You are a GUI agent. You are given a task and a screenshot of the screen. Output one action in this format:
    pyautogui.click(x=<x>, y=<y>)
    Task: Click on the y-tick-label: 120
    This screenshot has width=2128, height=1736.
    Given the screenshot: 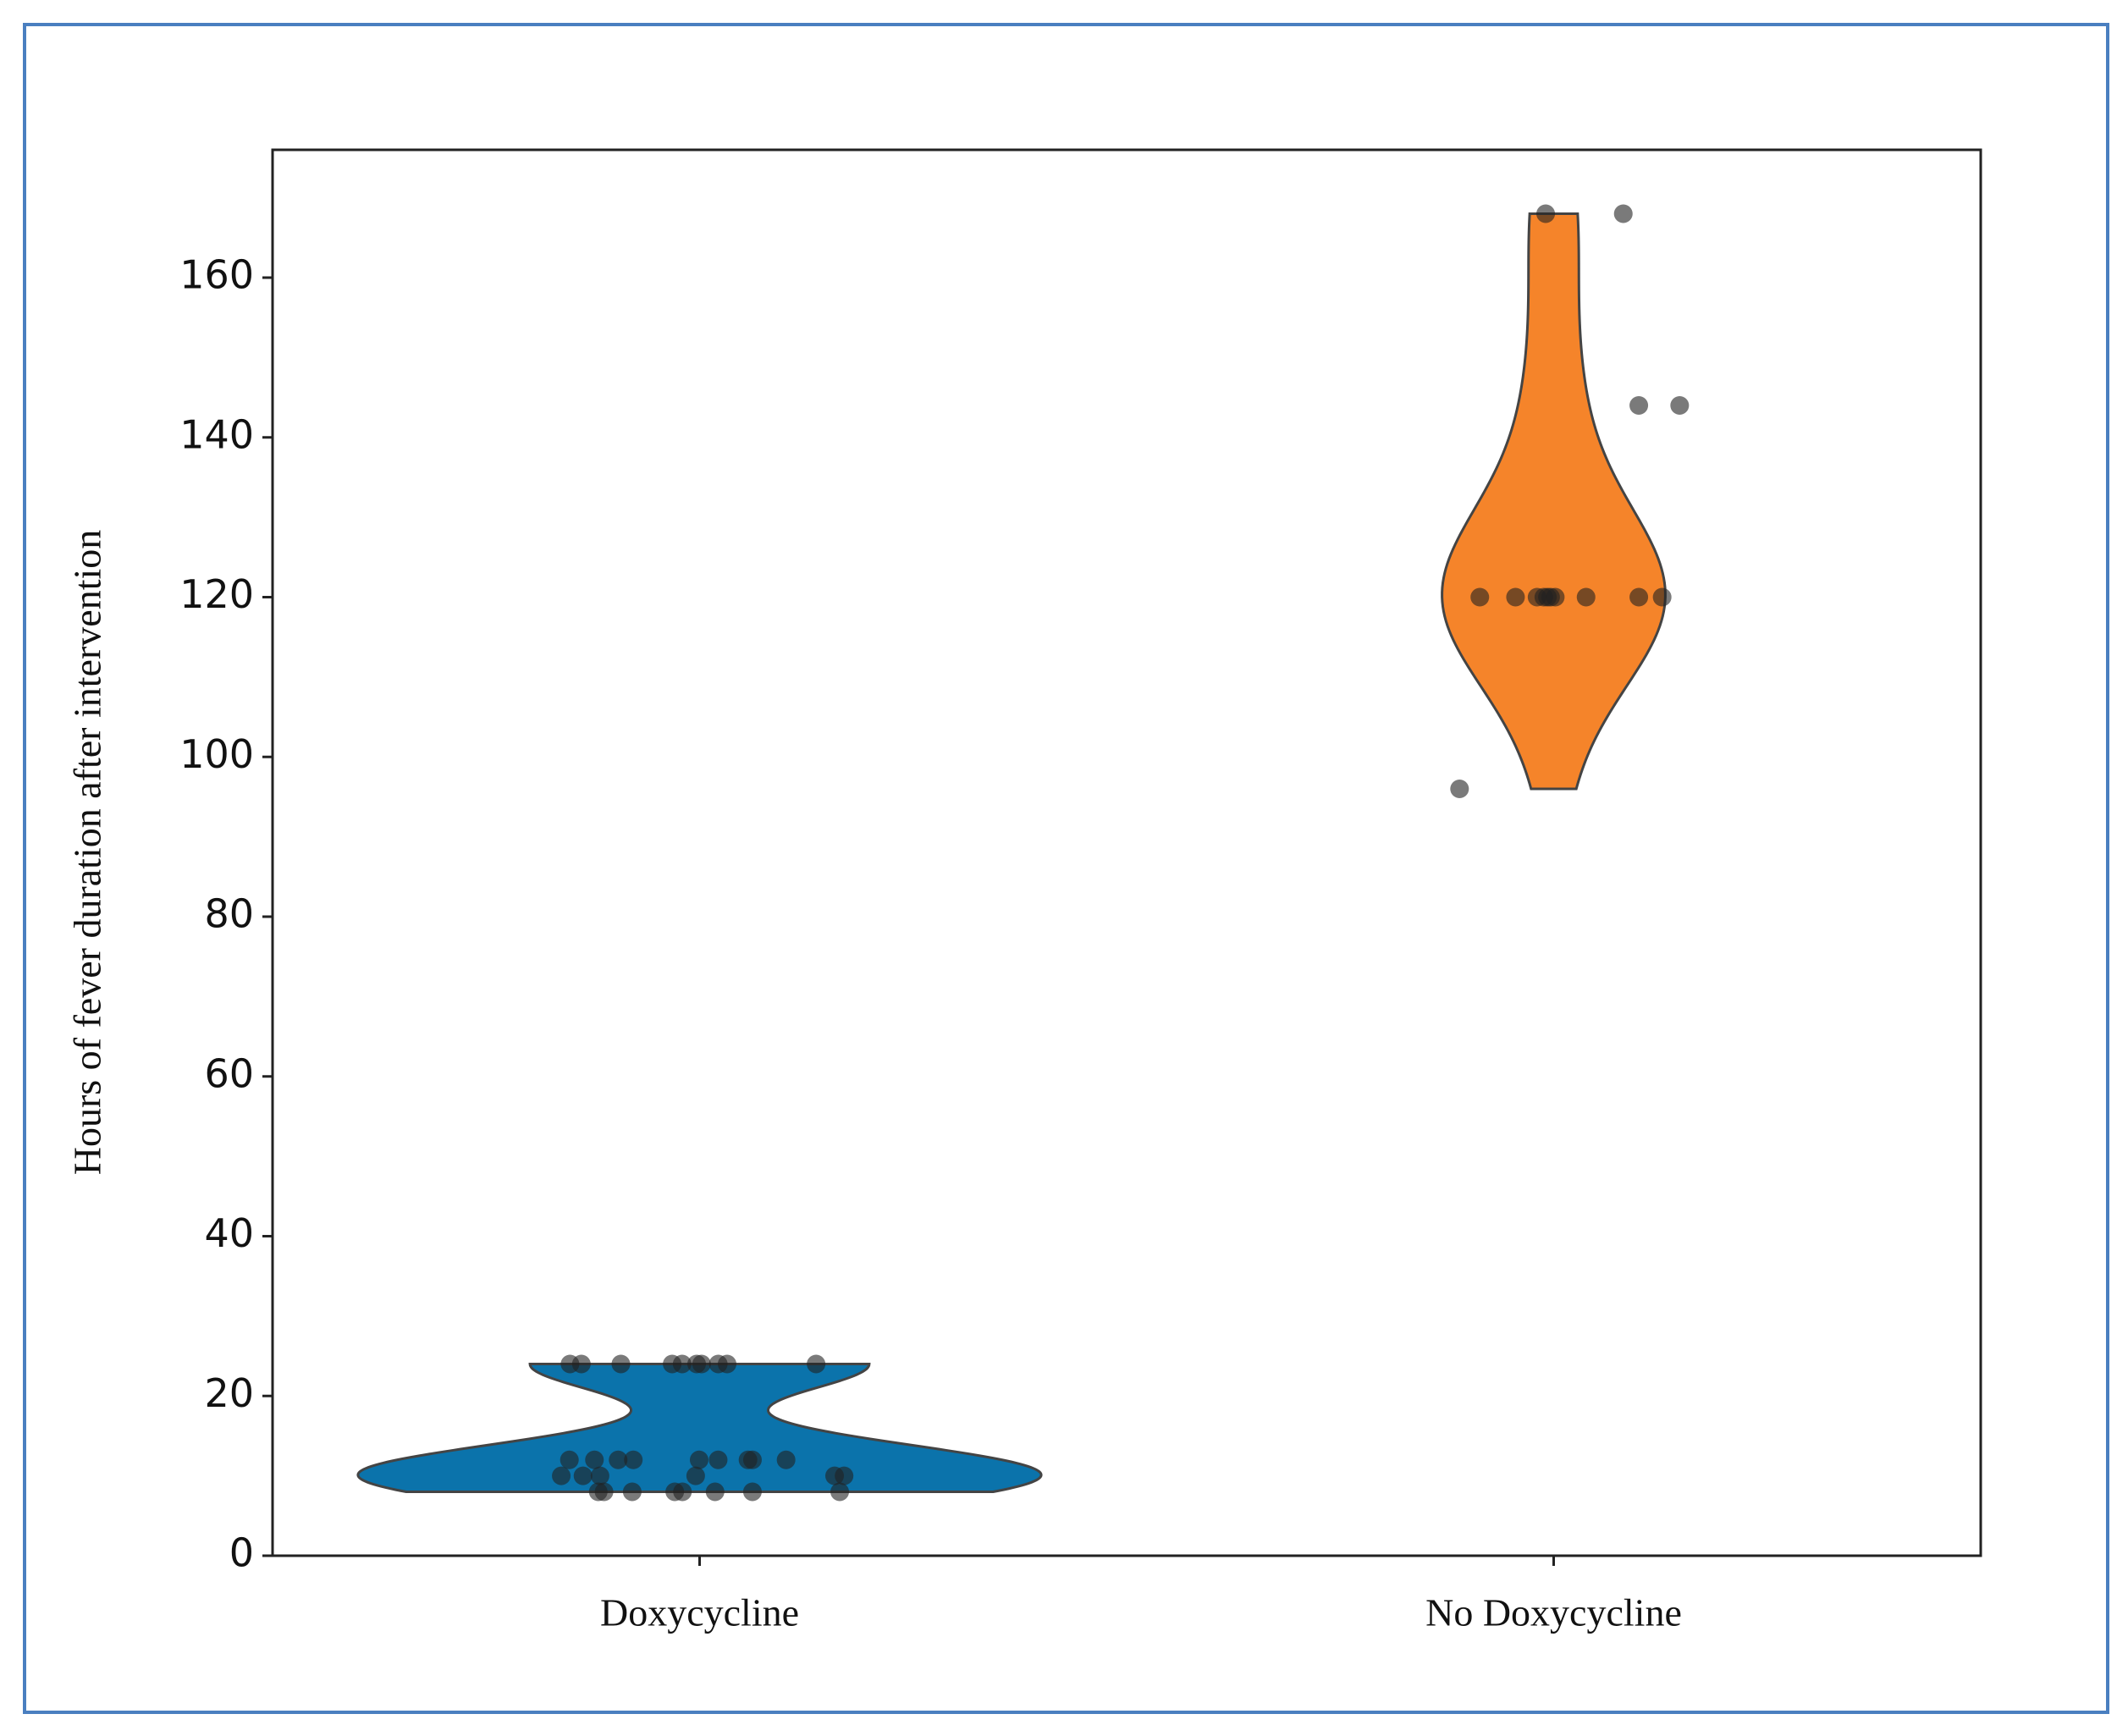 What is the action you would take?
    pyautogui.click(x=216, y=594)
    